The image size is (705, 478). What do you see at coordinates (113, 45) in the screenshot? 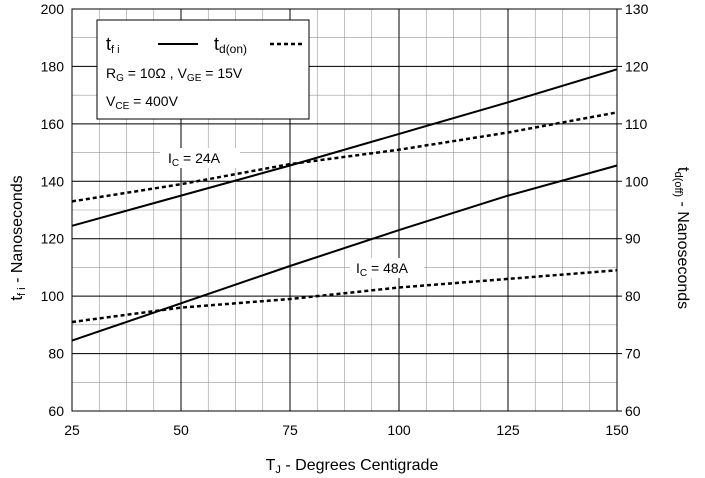
I see `legend-solid-label: tf i` at bounding box center [113, 45].